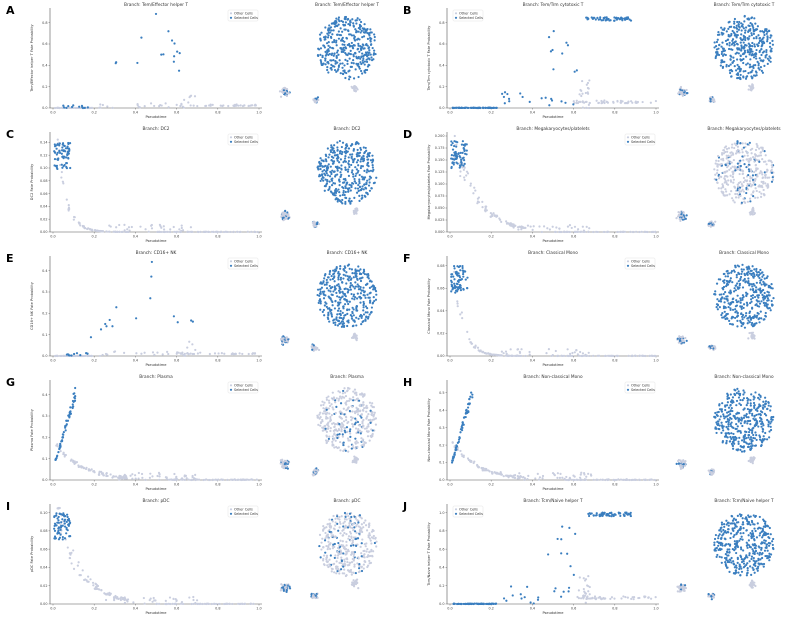  Describe the element at coordinates (156, 489) in the screenshot. I see `x-axis-label: Pseudotime` at that location.